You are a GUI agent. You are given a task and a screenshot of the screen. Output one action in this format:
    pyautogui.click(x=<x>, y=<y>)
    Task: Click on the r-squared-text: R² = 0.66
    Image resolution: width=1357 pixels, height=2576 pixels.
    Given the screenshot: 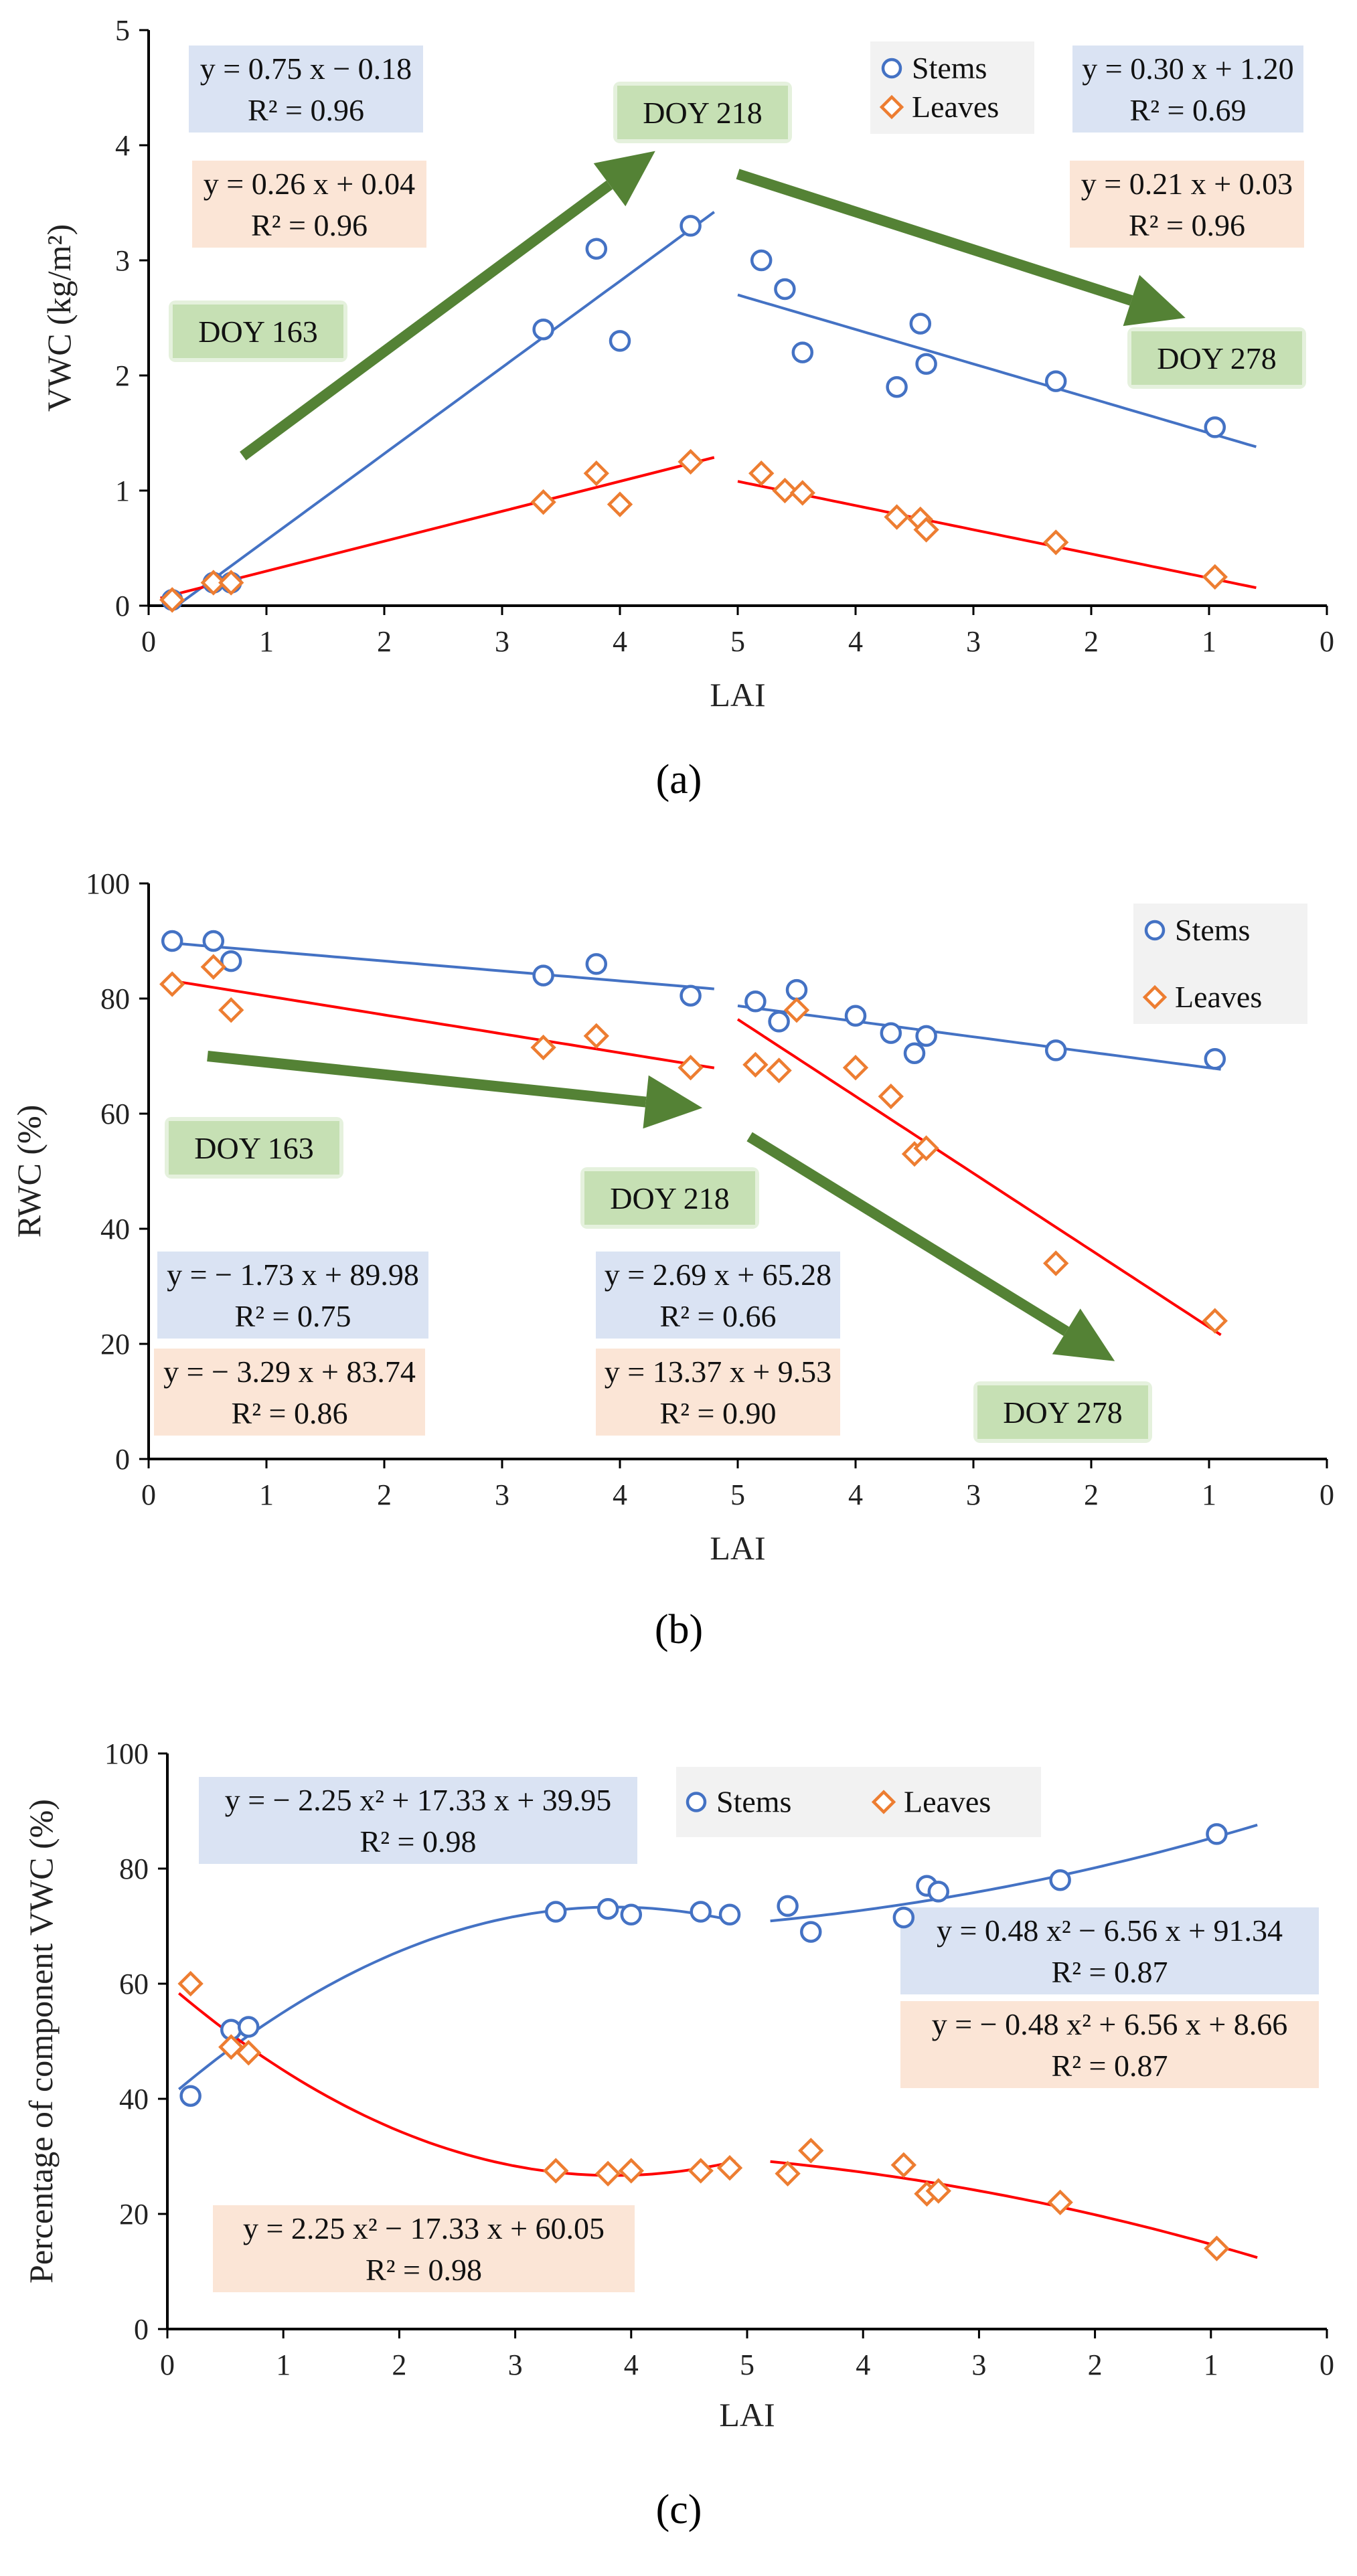 What is the action you would take?
    pyautogui.click(x=718, y=1316)
    